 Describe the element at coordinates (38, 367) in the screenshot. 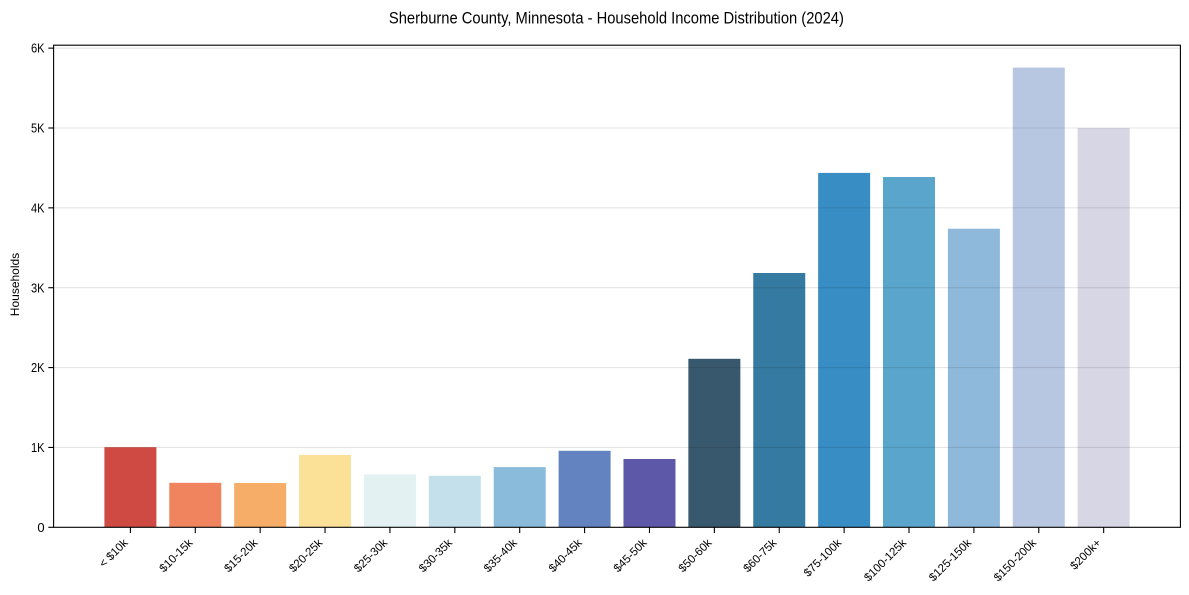

I see `svg-text: 2K` at that location.